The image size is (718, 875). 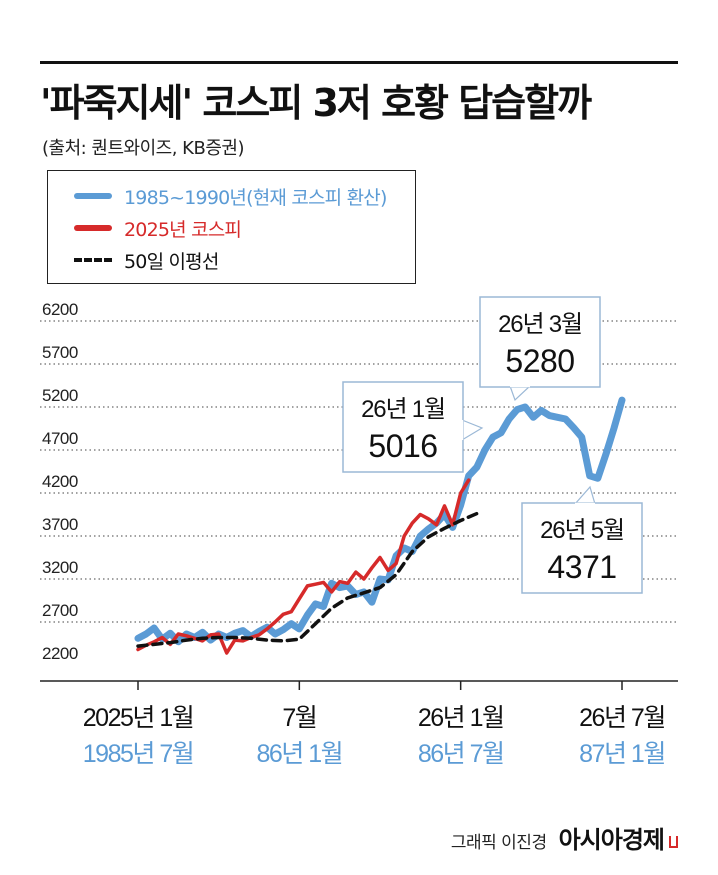 I want to click on x-tick-label: 2025년 1월, so click(x=138, y=718).